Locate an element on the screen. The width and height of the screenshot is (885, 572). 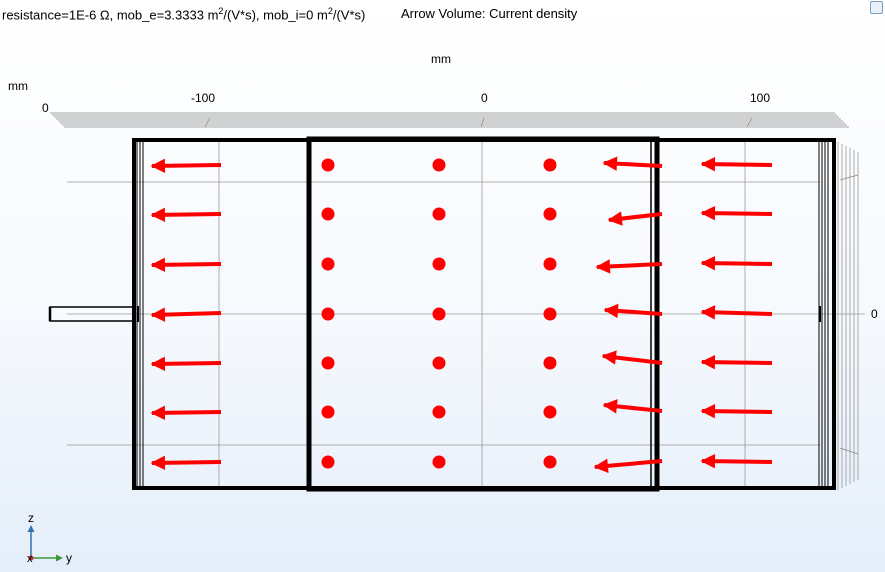
params-mid: /(V*s), mob_i=0 m is located at coordinates (275, 15).